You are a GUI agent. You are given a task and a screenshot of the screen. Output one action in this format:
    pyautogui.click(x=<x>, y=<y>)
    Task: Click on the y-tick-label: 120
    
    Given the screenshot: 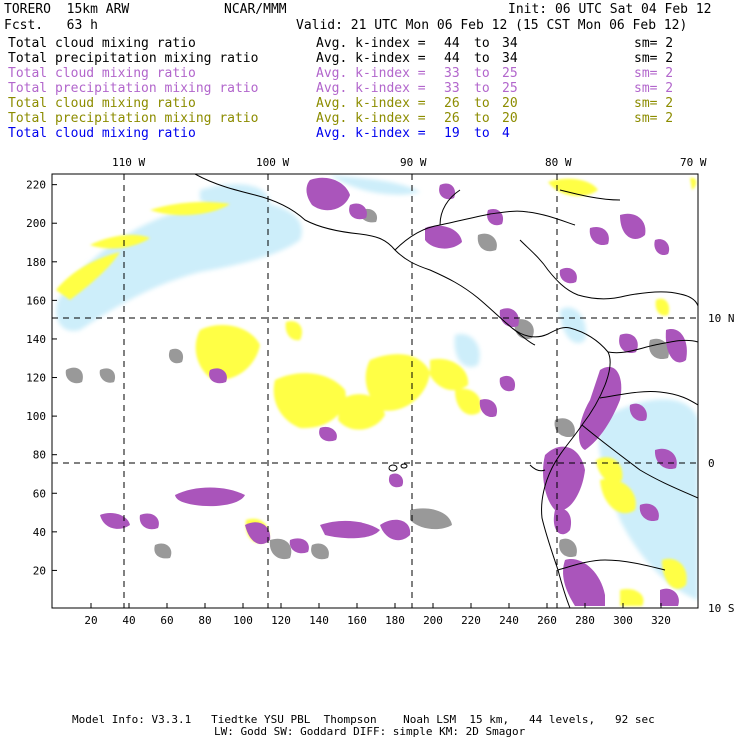 What is the action you would take?
    pyautogui.click(x=36, y=378)
    